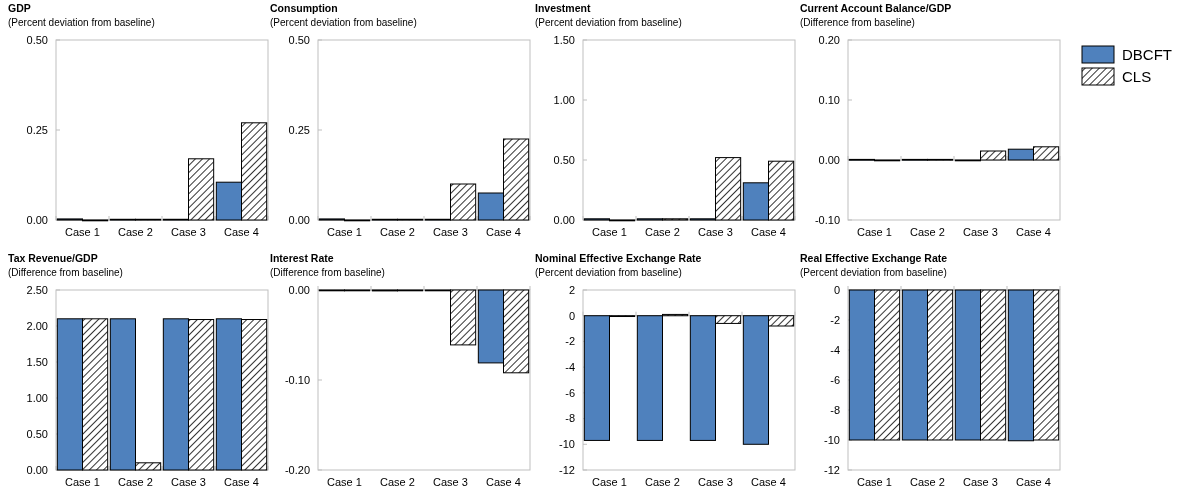 Image resolution: width=1195 pixels, height=504 pixels. I want to click on chart-title: Current Account Balance/GDP, so click(876, 8).